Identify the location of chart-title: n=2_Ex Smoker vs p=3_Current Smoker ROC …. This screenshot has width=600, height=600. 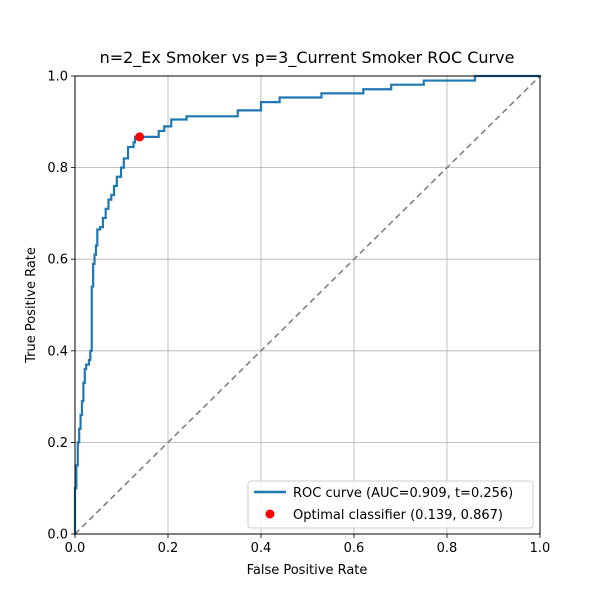
(307, 58).